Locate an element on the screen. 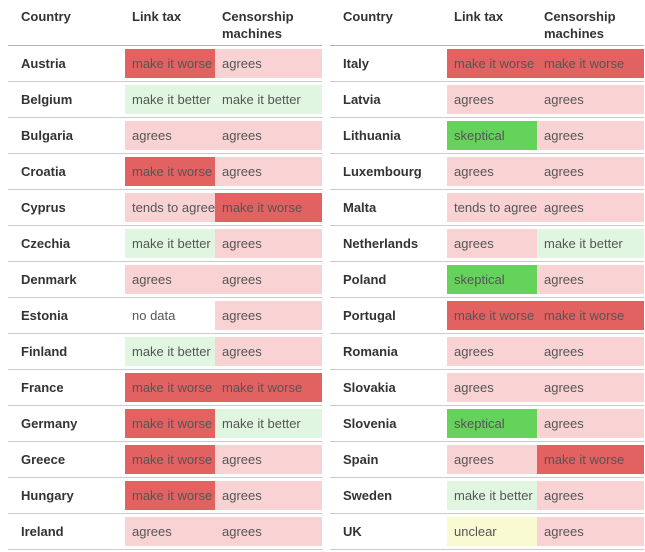 The height and width of the screenshot is (552, 645). column-header-link-tax: Link tax is located at coordinates (479, 16).